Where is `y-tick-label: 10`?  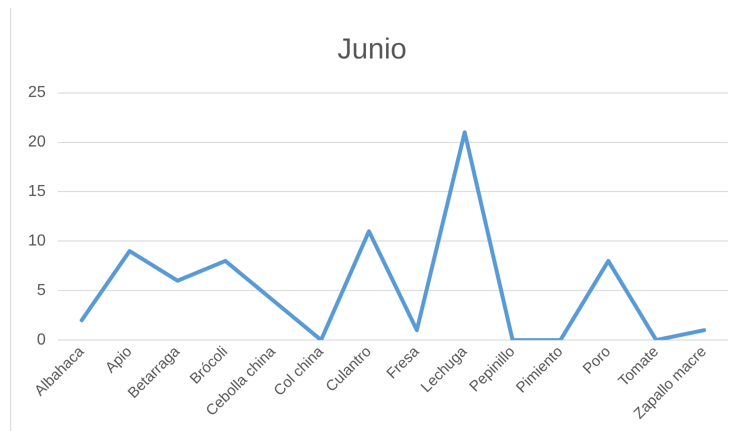
y-tick-label: 10 is located at coordinates (37, 241).